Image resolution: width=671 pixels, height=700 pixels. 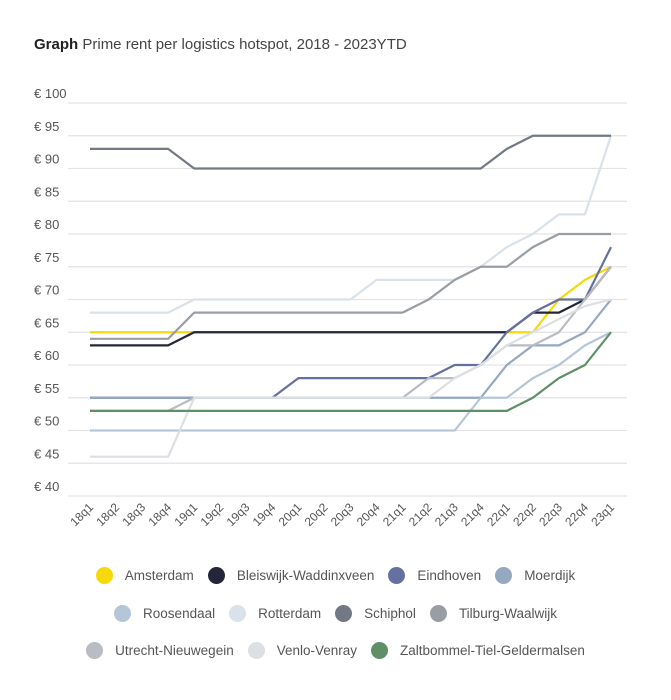 What do you see at coordinates (46, 355) in the screenshot?
I see `y-tick-label: € 60` at bounding box center [46, 355].